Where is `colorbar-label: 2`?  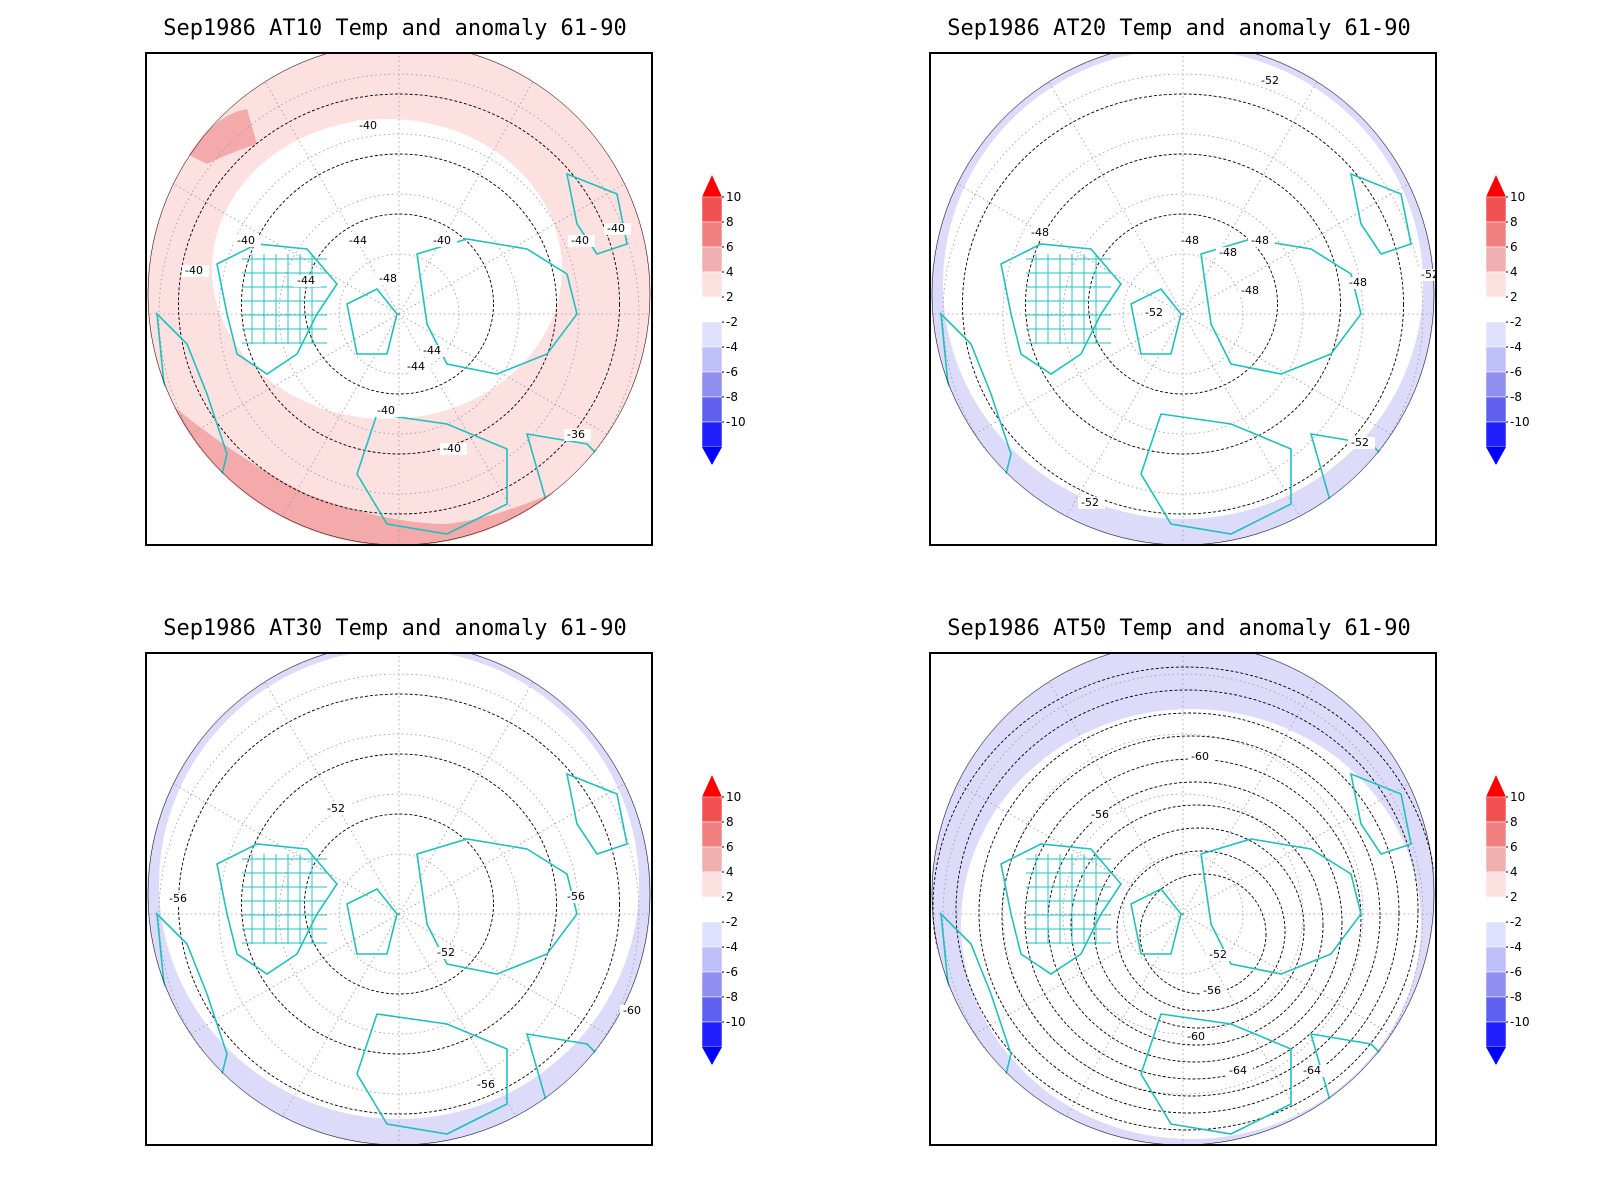 colorbar-label: 2 is located at coordinates (730, 897).